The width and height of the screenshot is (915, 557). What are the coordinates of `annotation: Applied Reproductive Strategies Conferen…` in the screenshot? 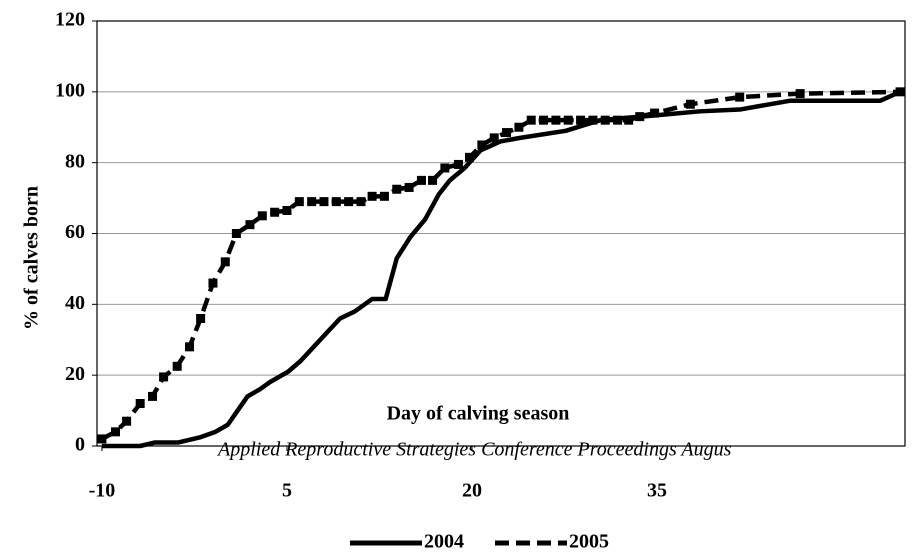 It's located at (474, 450).